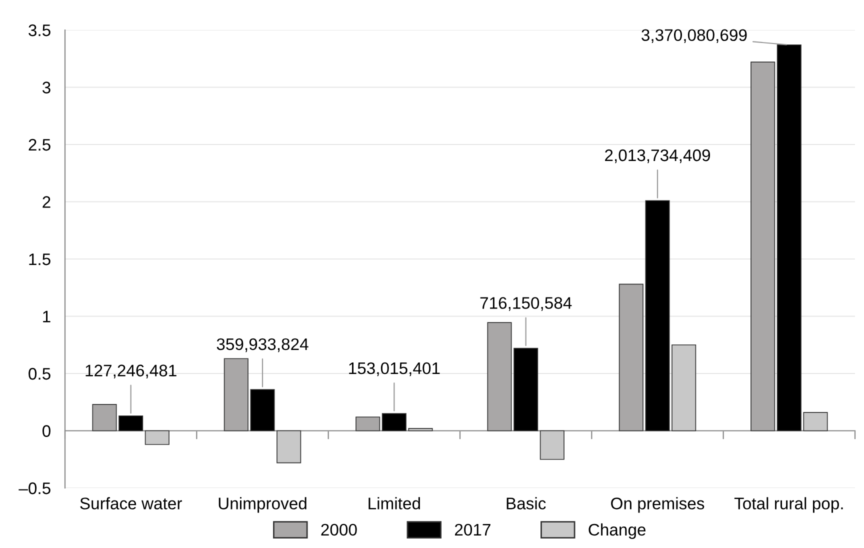 Image resolution: width=864 pixels, height=548 pixels. What do you see at coordinates (526, 304) in the screenshot?
I see `annotation: 716,150,584` at bounding box center [526, 304].